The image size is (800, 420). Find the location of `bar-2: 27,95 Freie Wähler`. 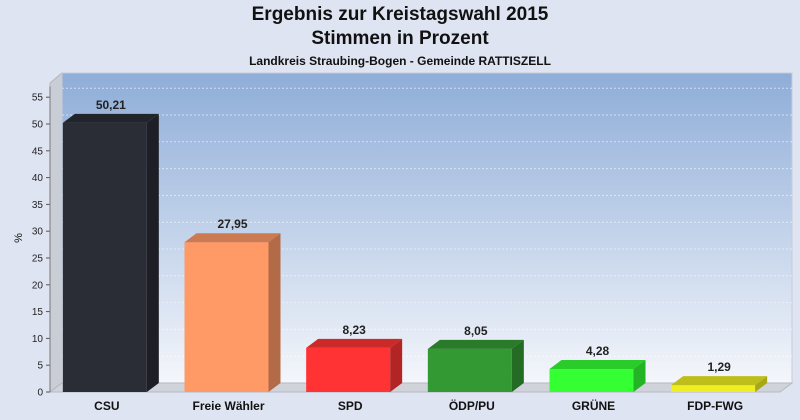

bar-2: 27,95 Freie Wähler is located at coordinates (232, 315).